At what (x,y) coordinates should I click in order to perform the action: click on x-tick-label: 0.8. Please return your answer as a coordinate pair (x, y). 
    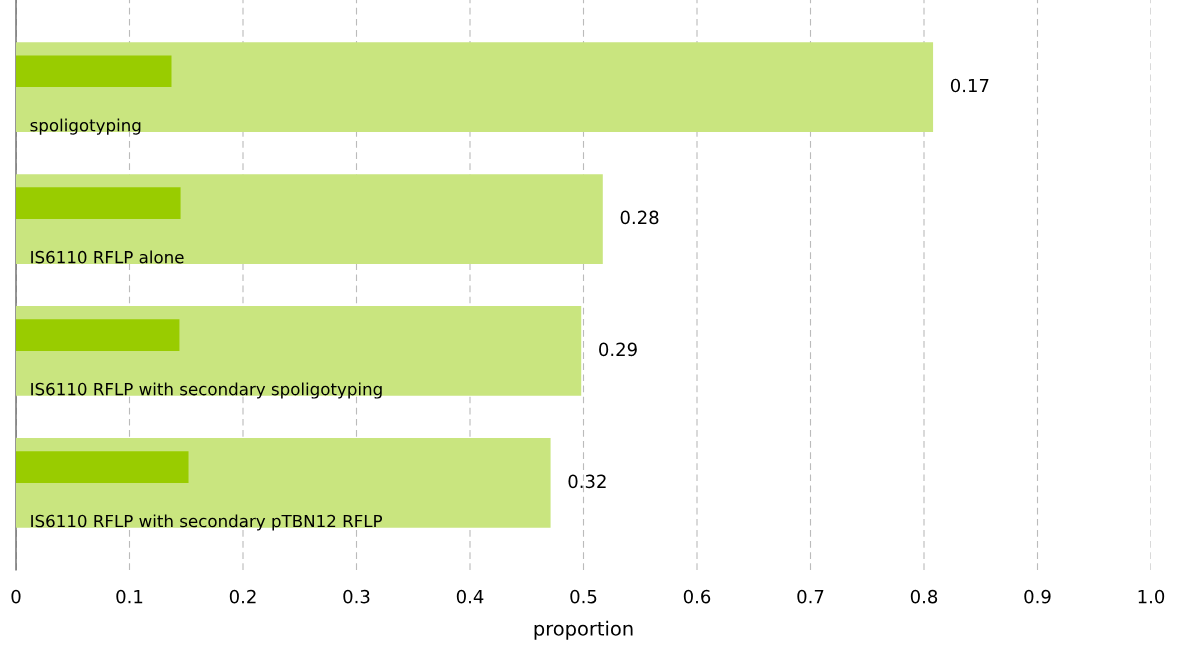
    Looking at the image, I should click on (924, 596).